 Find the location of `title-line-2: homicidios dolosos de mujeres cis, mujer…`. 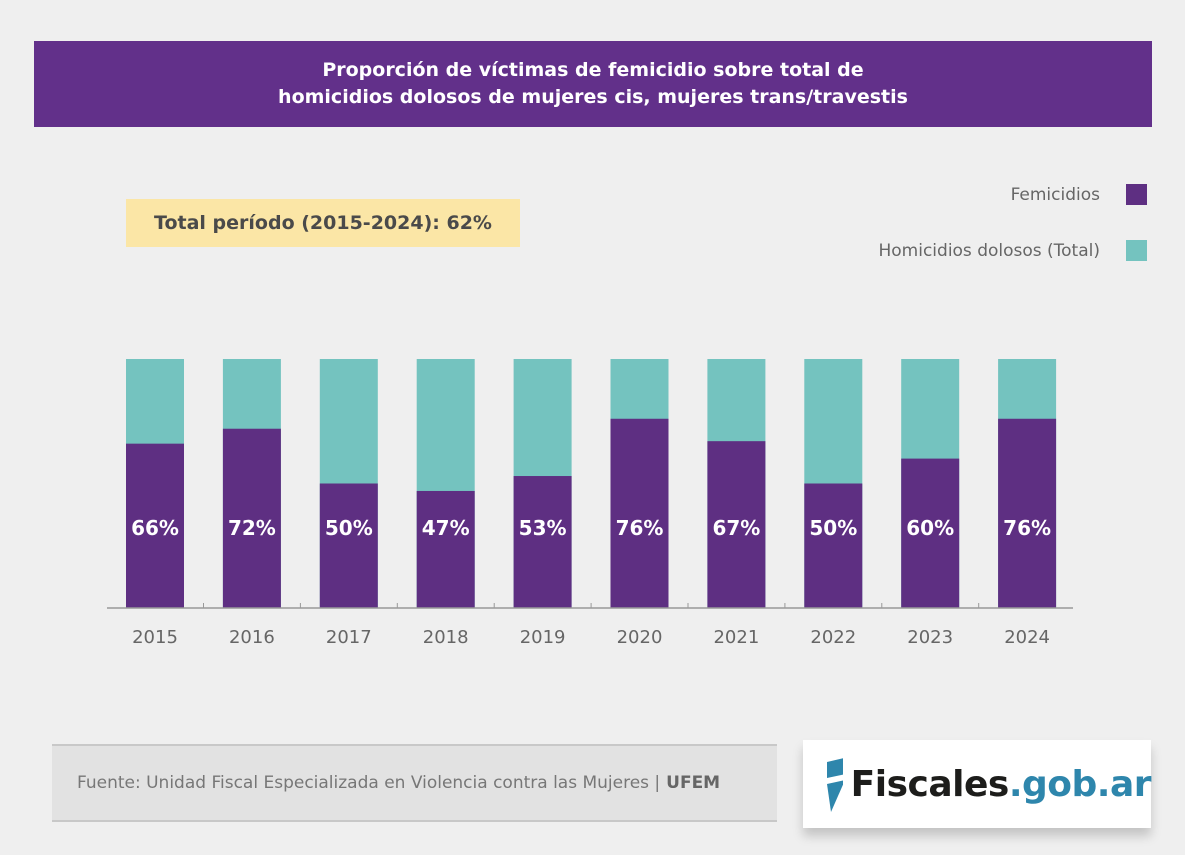

title-line-2: homicidios dolosos de mujeres cis, mujer… is located at coordinates (593, 97).